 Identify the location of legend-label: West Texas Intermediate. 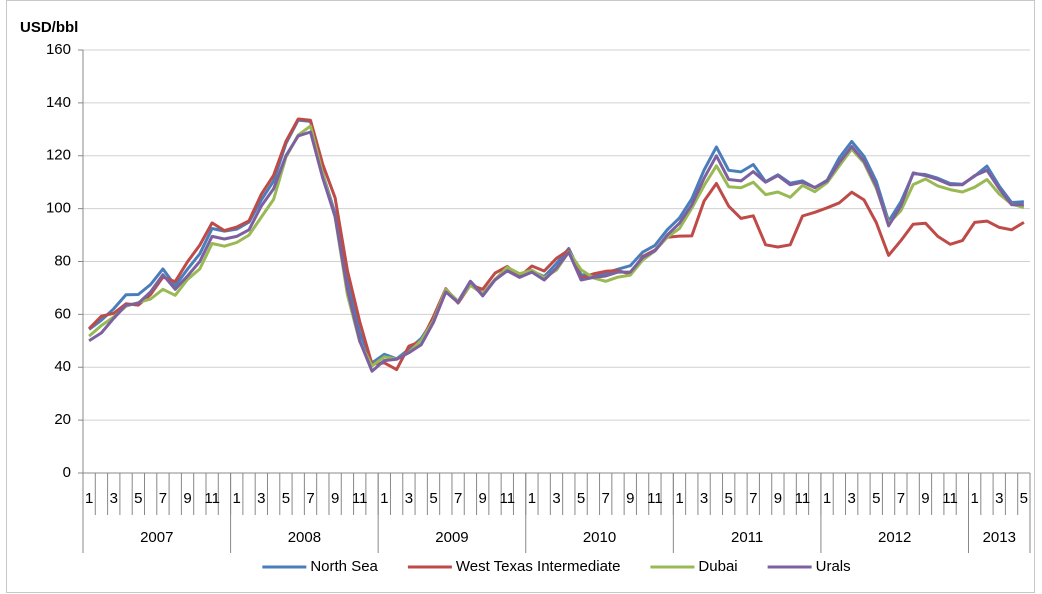
(538, 566).